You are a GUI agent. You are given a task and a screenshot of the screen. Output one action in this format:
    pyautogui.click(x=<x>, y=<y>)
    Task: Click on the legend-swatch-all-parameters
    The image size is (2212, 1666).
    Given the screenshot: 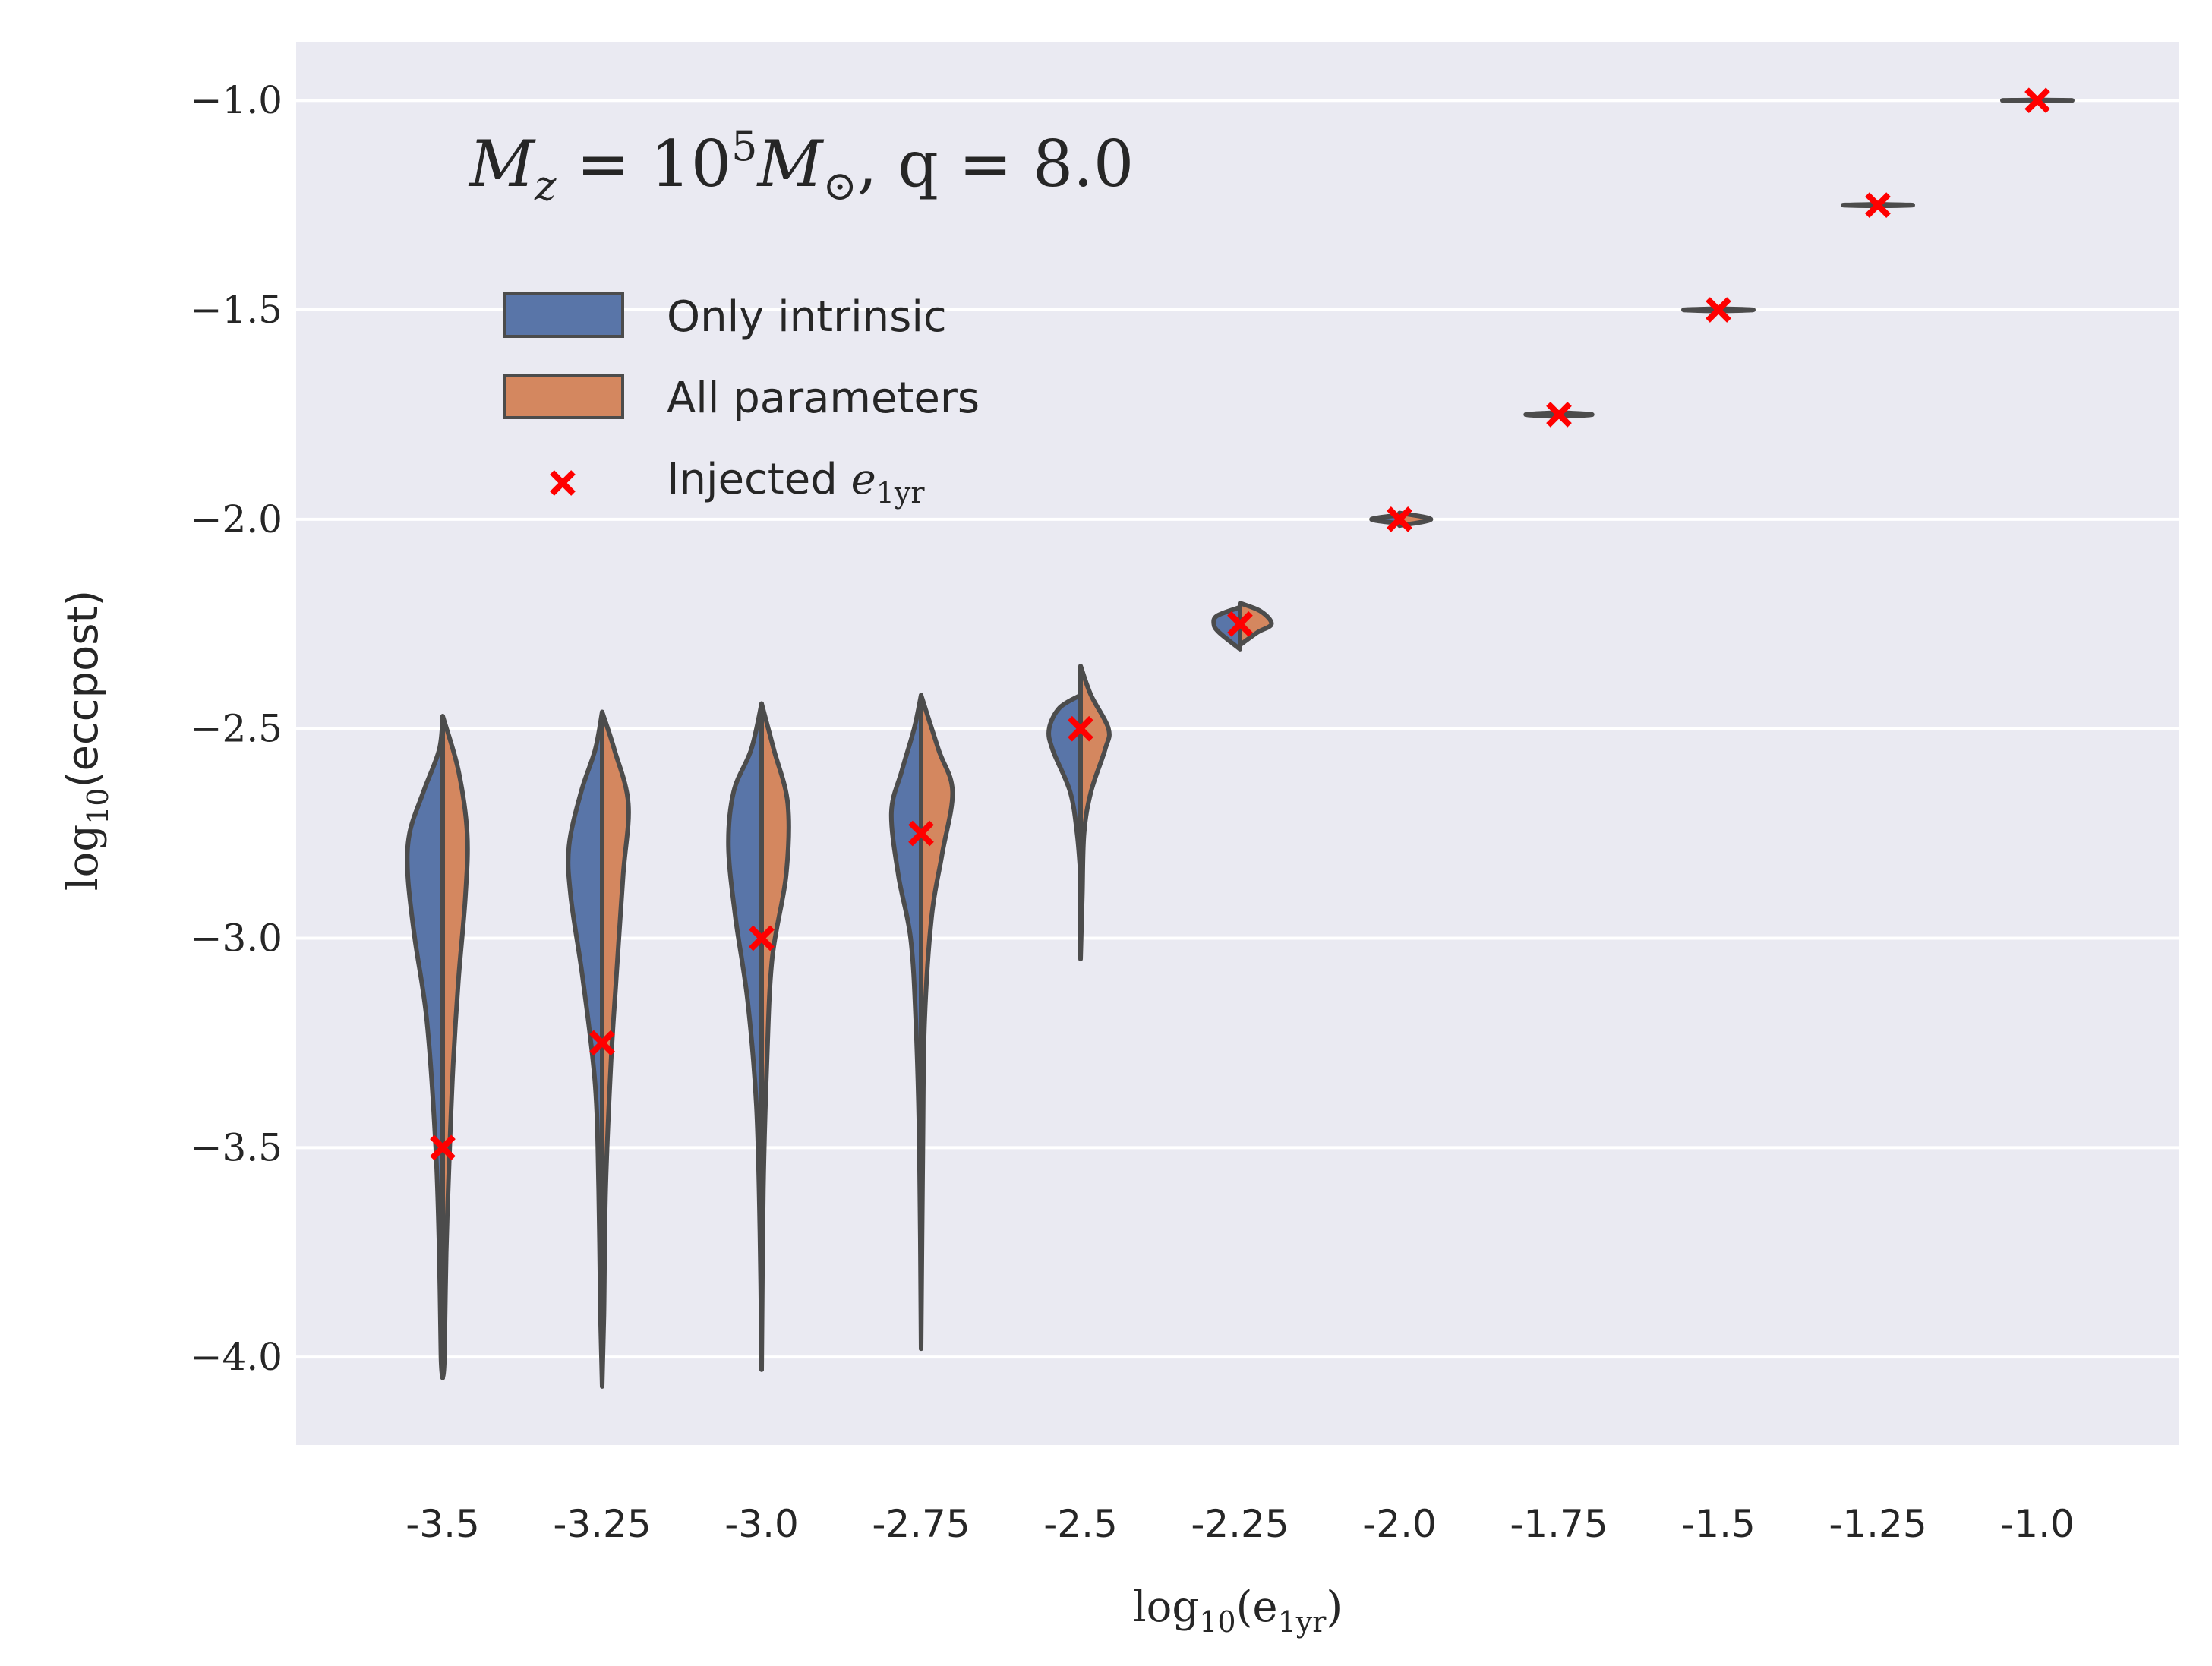 What is the action you would take?
    pyautogui.click(x=563, y=396)
    